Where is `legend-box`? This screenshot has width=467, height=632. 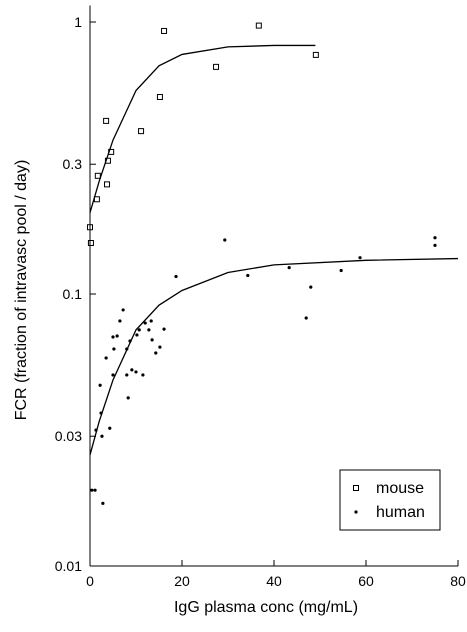
legend-box is located at coordinates (390, 500).